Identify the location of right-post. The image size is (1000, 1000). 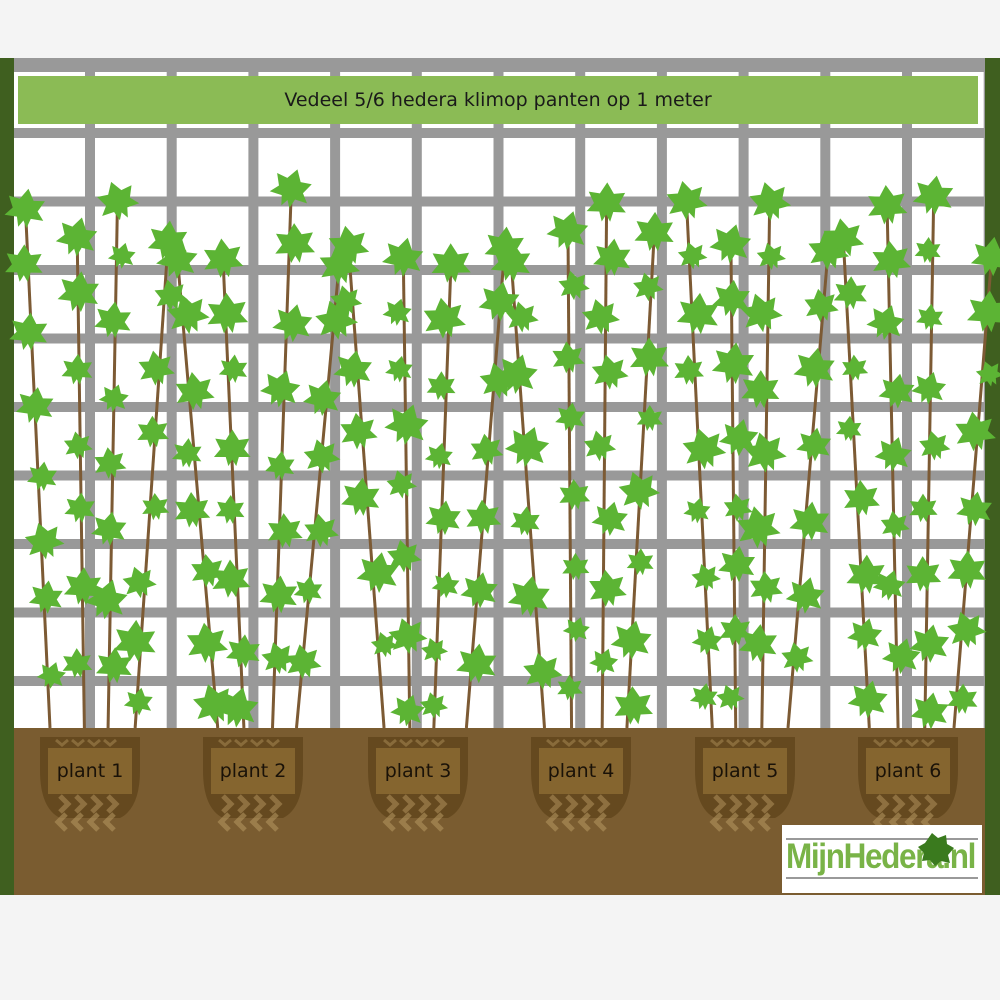
(992, 476).